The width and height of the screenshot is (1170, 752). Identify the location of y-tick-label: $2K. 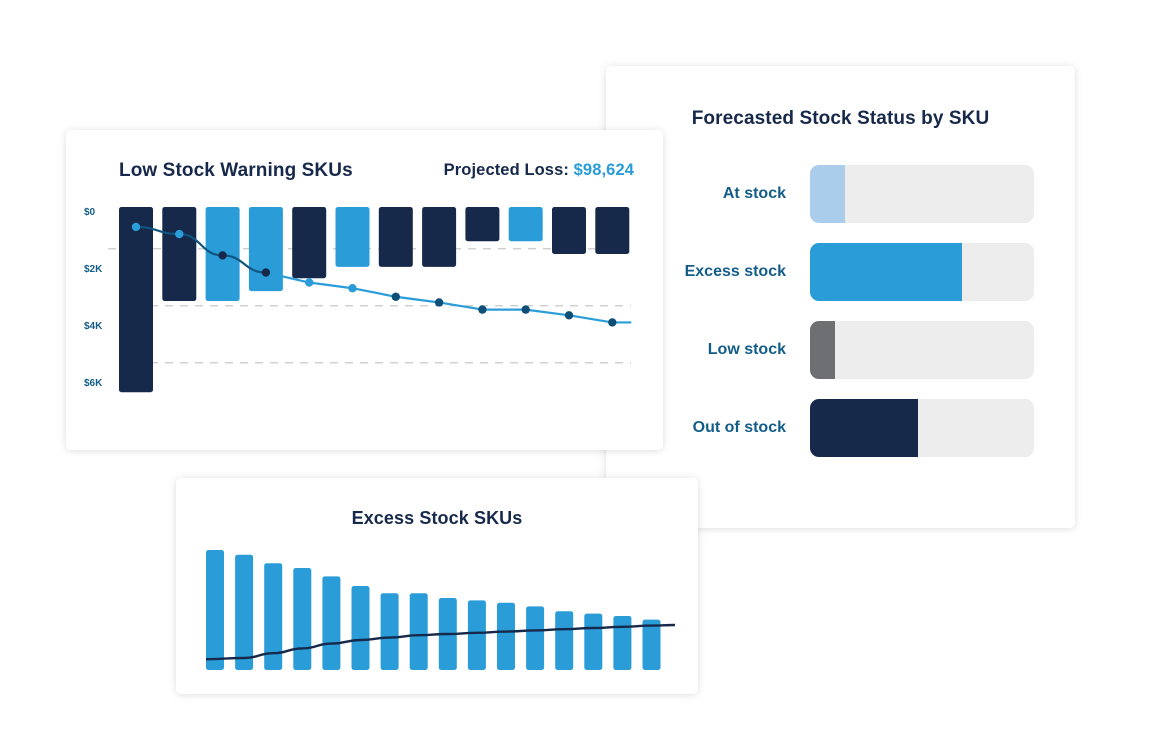
(93, 269).